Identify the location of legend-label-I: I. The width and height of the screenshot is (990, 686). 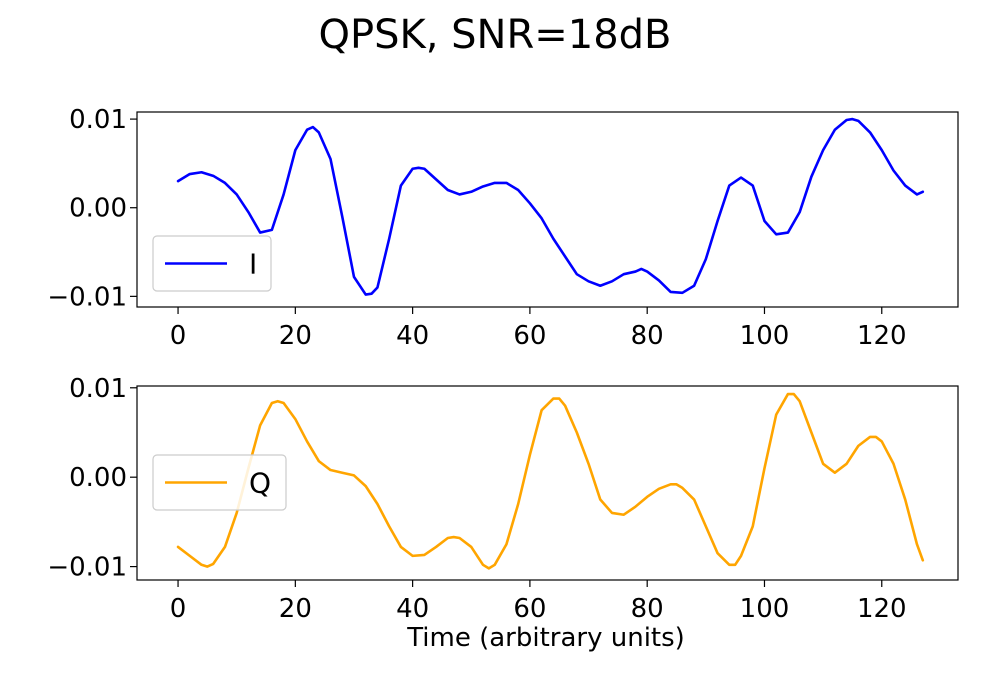
(253, 264).